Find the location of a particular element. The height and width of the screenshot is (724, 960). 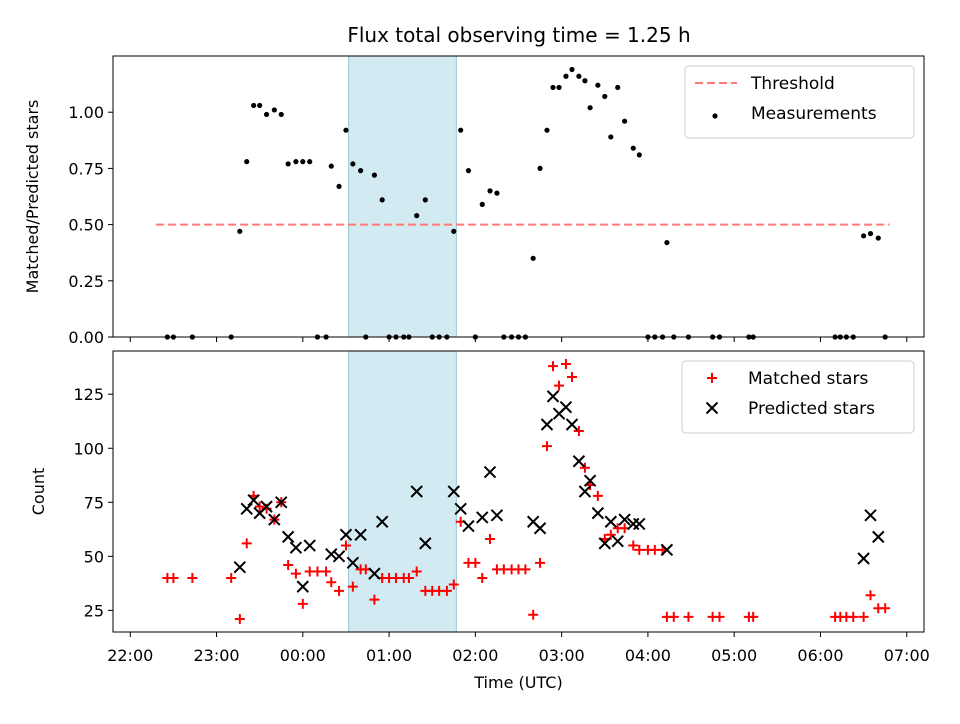

x-tick-label: 07:00 is located at coordinates (907, 655).